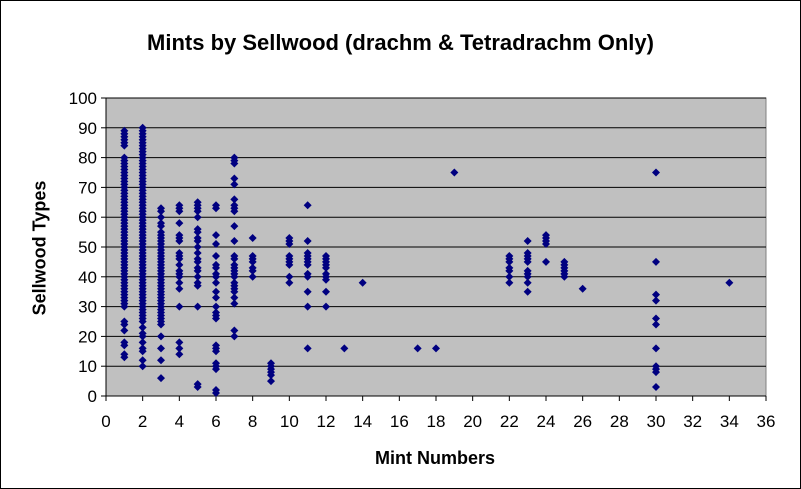 The width and height of the screenshot is (801, 489). What do you see at coordinates (582, 421) in the screenshot?
I see `x-tick-label: 26` at bounding box center [582, 421].